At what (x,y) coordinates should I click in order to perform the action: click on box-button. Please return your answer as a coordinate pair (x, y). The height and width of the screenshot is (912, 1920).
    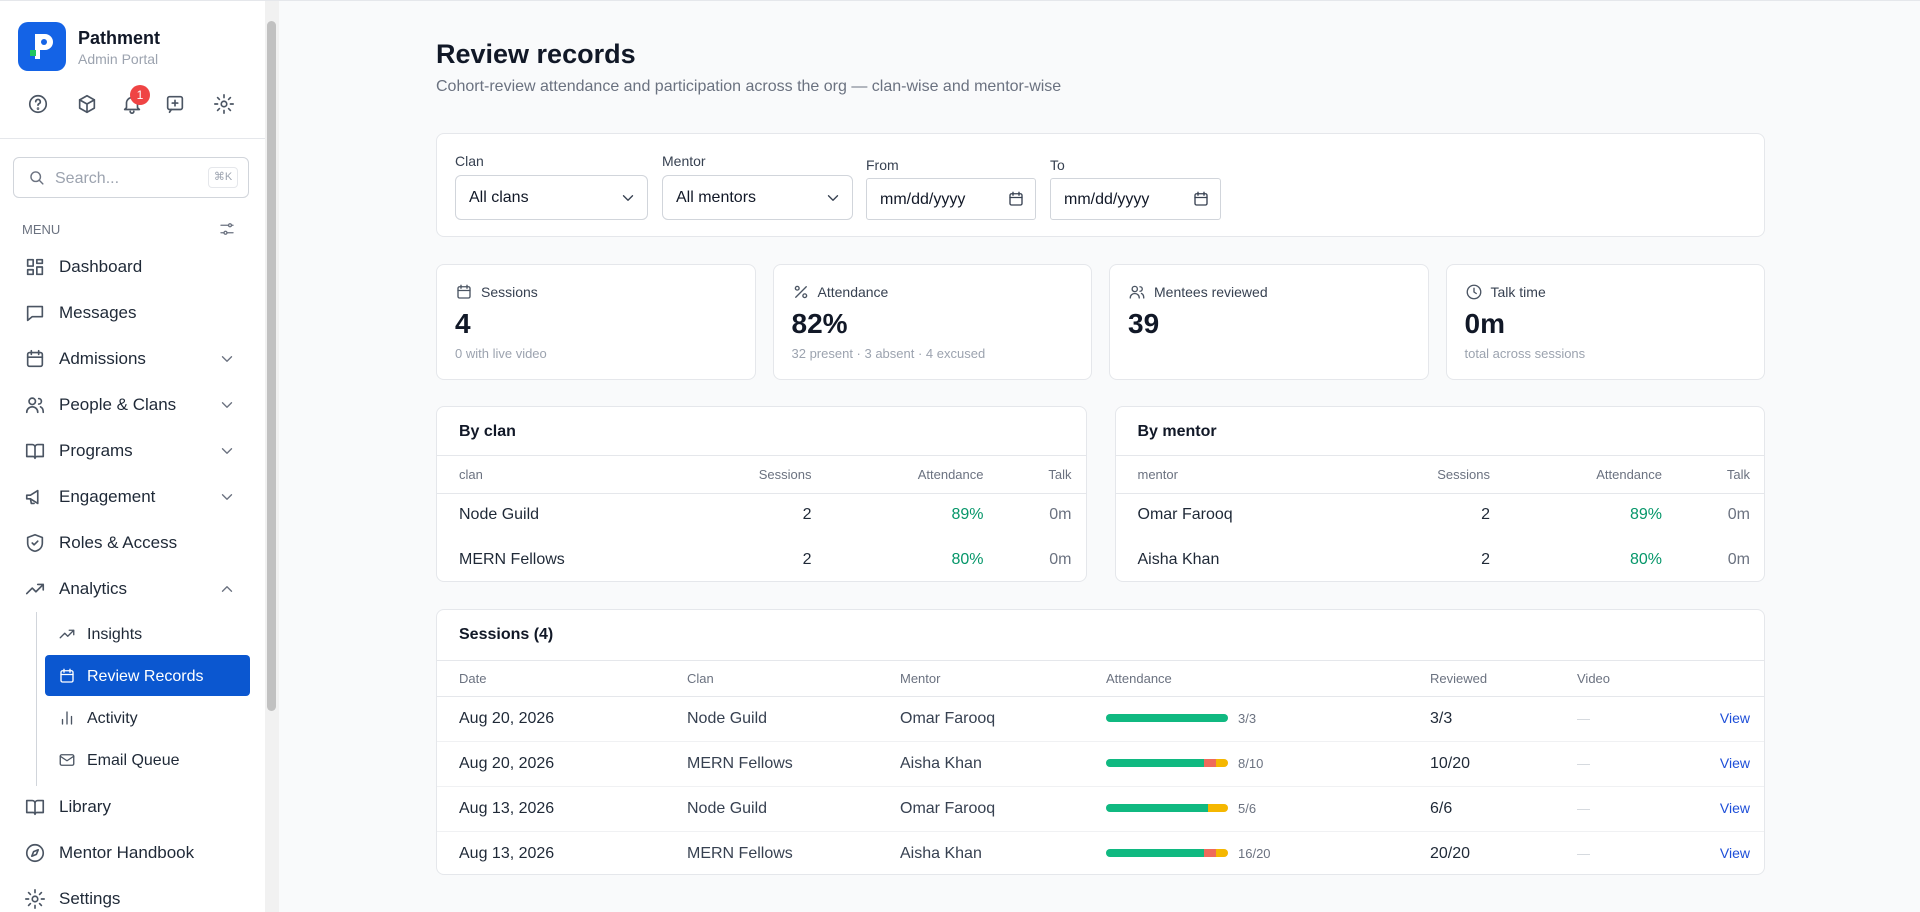
    Looking at the image, I should click on (87, 104).